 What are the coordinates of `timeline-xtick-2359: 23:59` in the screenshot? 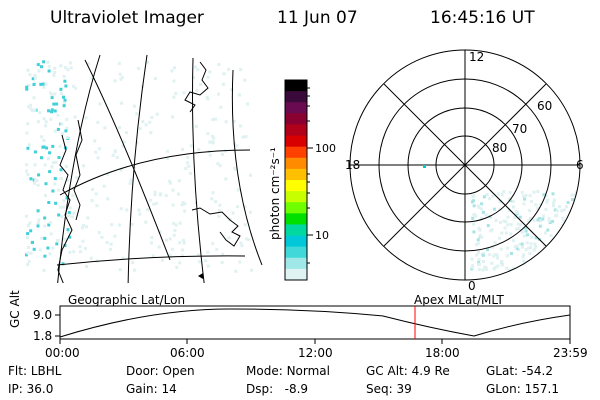 It's located at (570, 353).